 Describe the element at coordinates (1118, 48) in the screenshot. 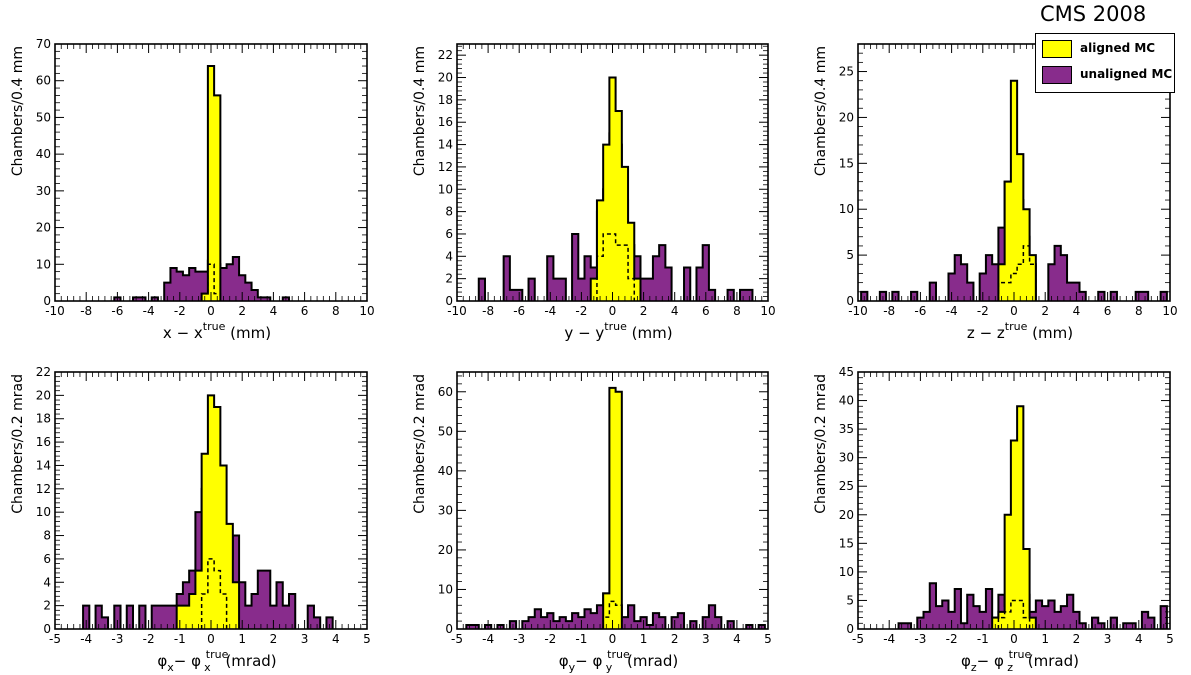

I see `legend-label-aligned: aligned MC` at that location.